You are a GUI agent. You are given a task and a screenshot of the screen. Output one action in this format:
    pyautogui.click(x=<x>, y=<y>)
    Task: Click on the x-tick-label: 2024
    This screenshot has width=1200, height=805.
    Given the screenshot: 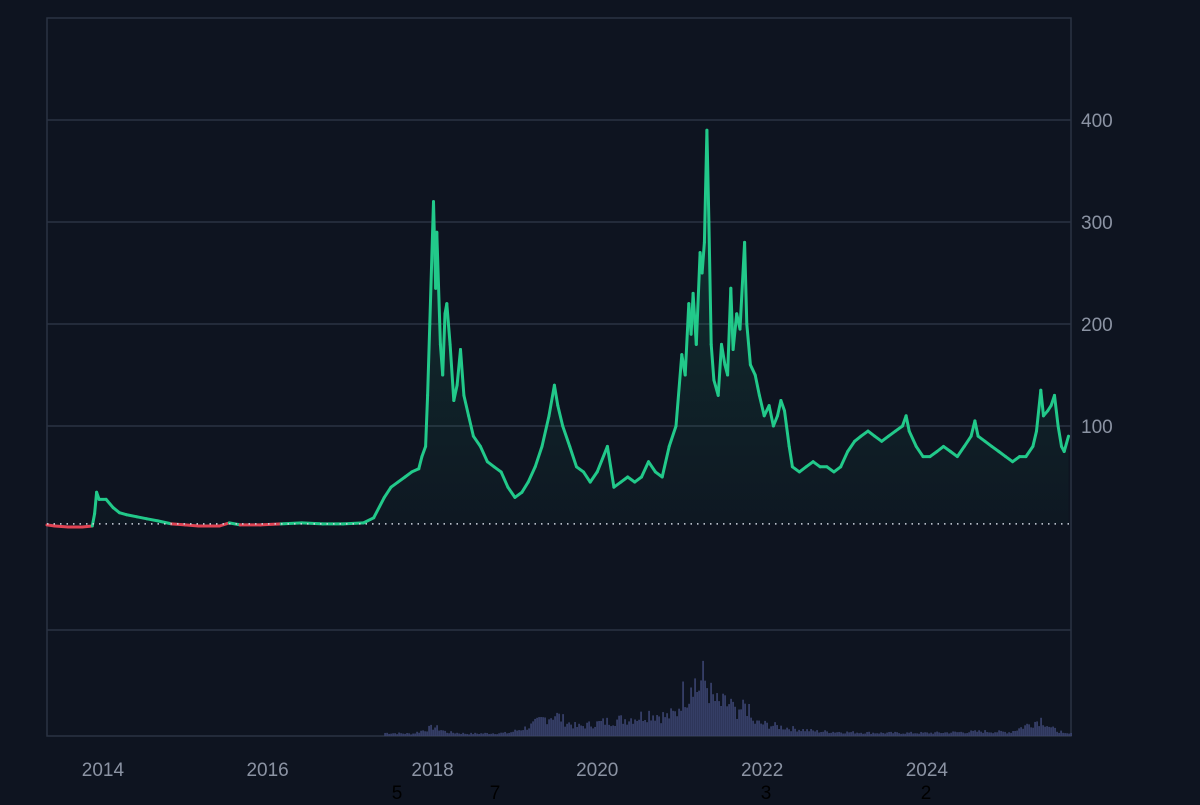 What is the action you would take?
    pyautogui.click(x=927, y=770)
    